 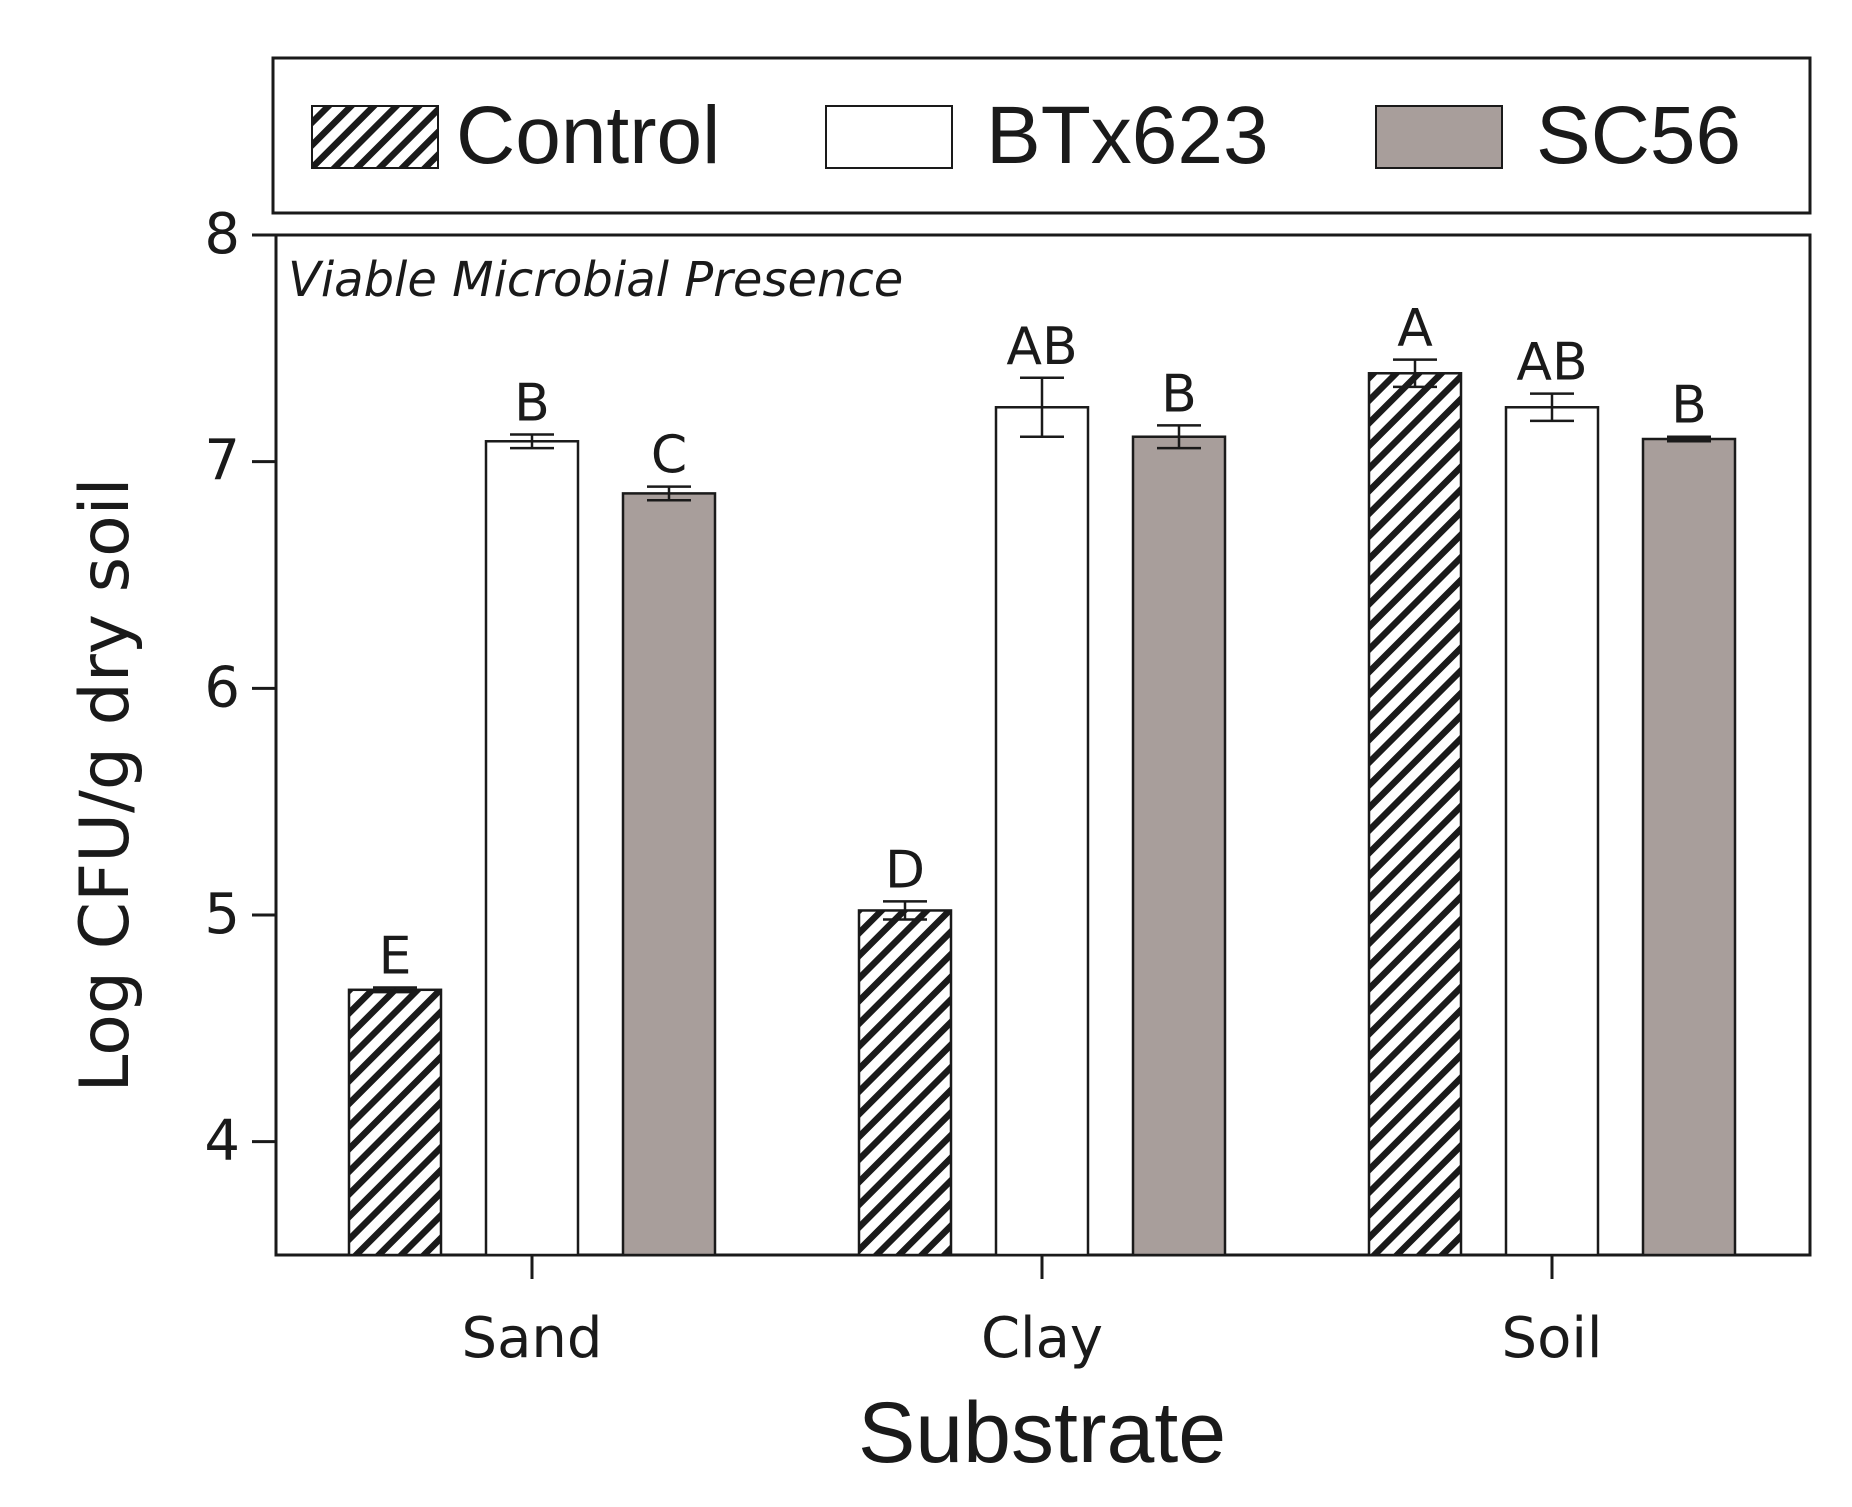 What do you see at coordinates (1042, 1433) in the screenshot?
I see `x-axis-title: Substrate` at bounding box center [1042, 1433].